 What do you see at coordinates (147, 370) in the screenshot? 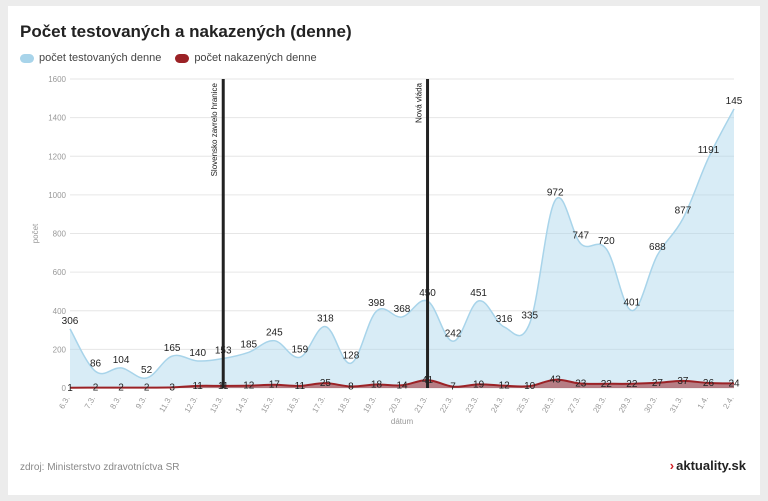
I see `data-label: 52` at bounding box center [147, 370].